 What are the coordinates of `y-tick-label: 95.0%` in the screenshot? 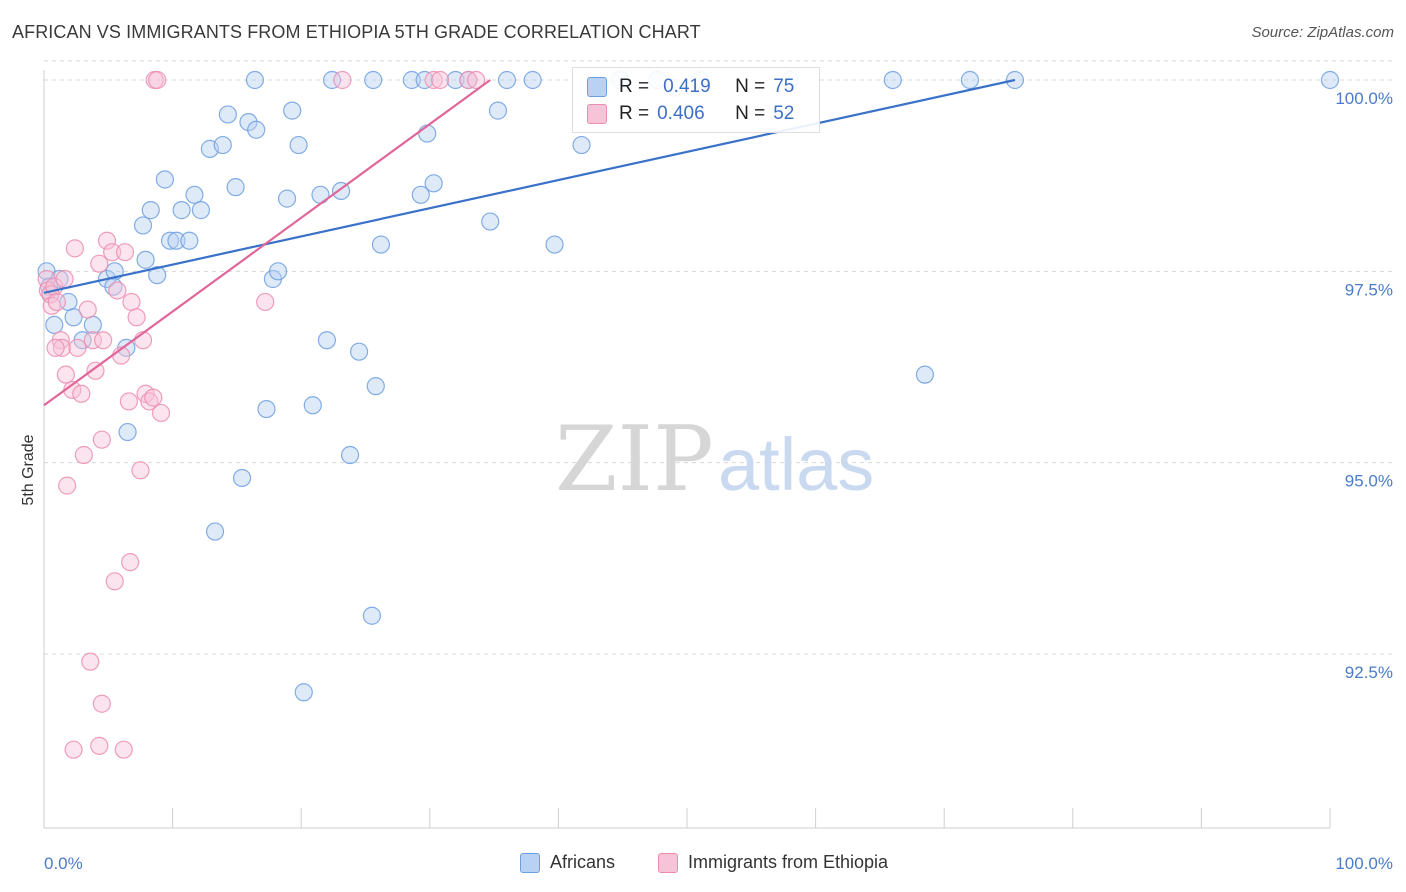 It's located at (1369, 481).